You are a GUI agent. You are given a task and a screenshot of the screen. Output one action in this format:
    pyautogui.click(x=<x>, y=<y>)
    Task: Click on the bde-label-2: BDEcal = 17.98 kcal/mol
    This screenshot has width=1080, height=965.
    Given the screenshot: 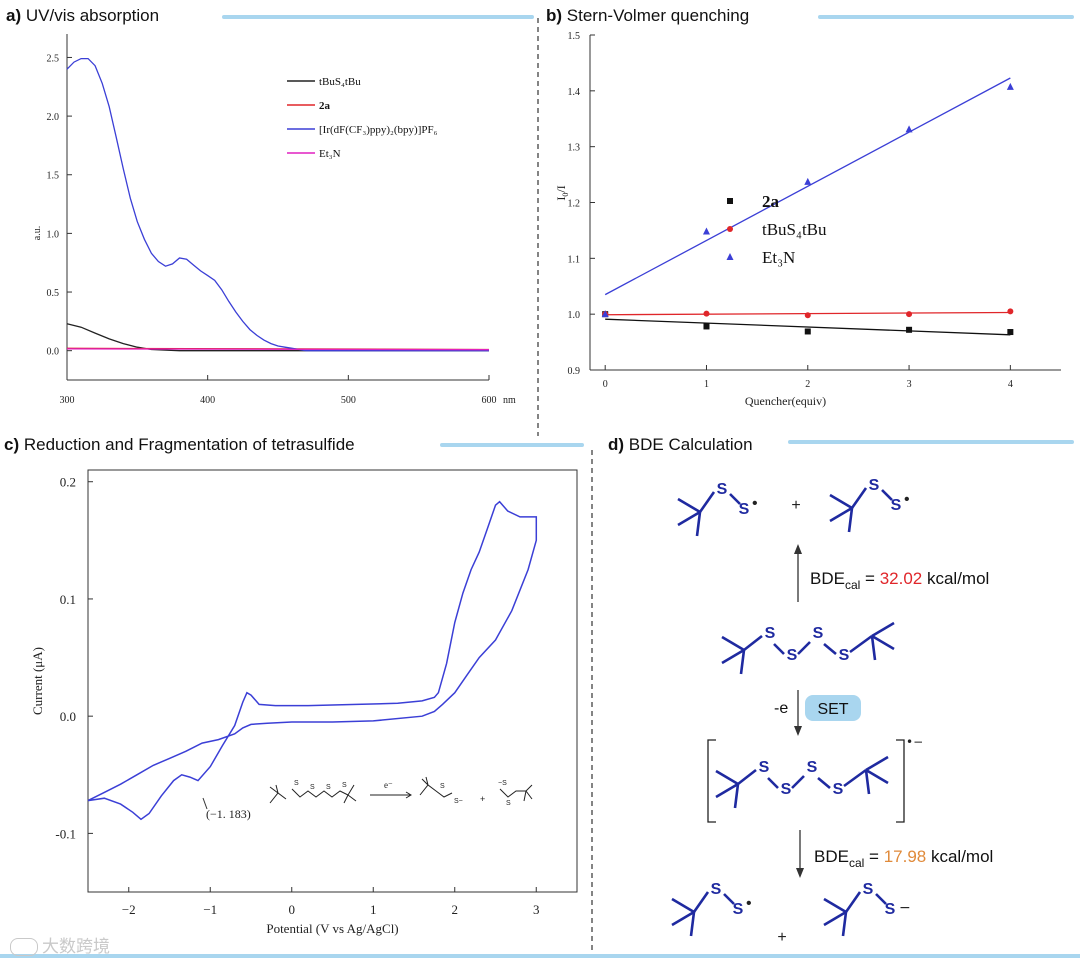 What is the action you would take?
    pyautogui.click(x=903, y=858)
    